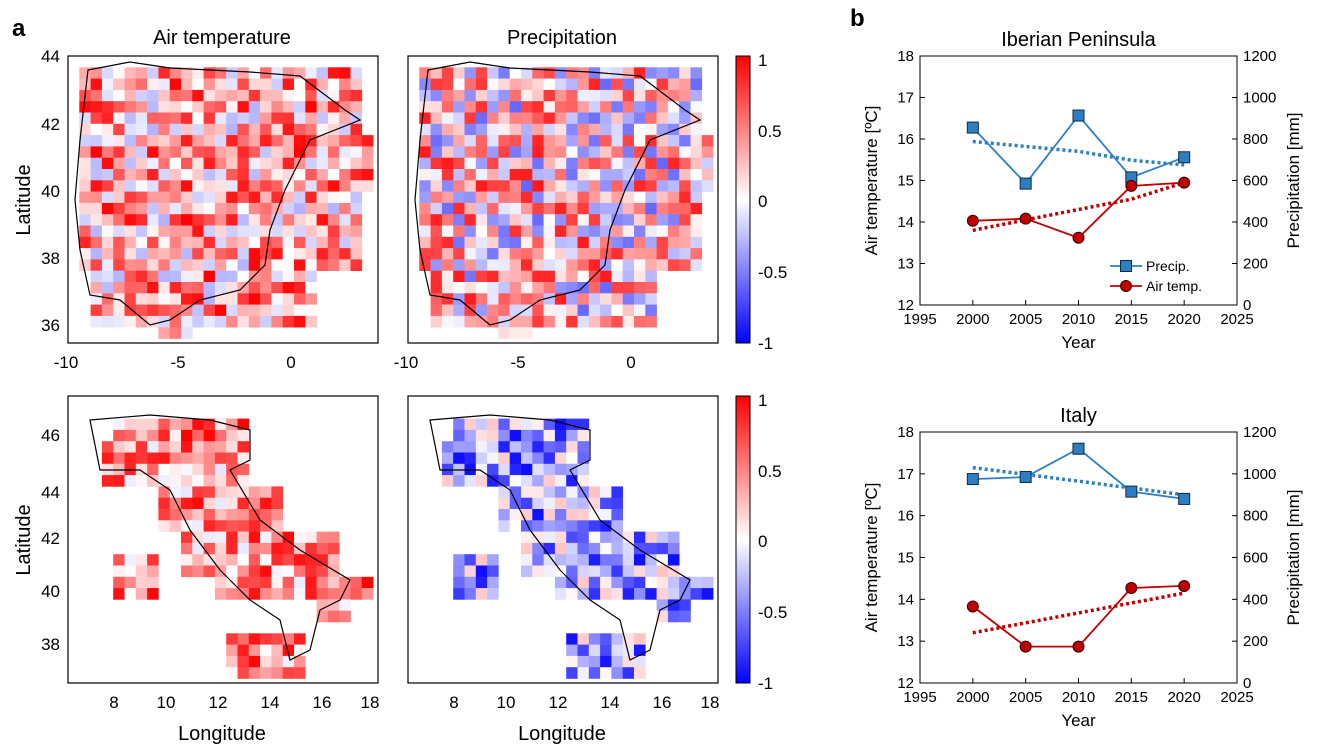  I want to click on lon-tick: -5, so click(177, 362).